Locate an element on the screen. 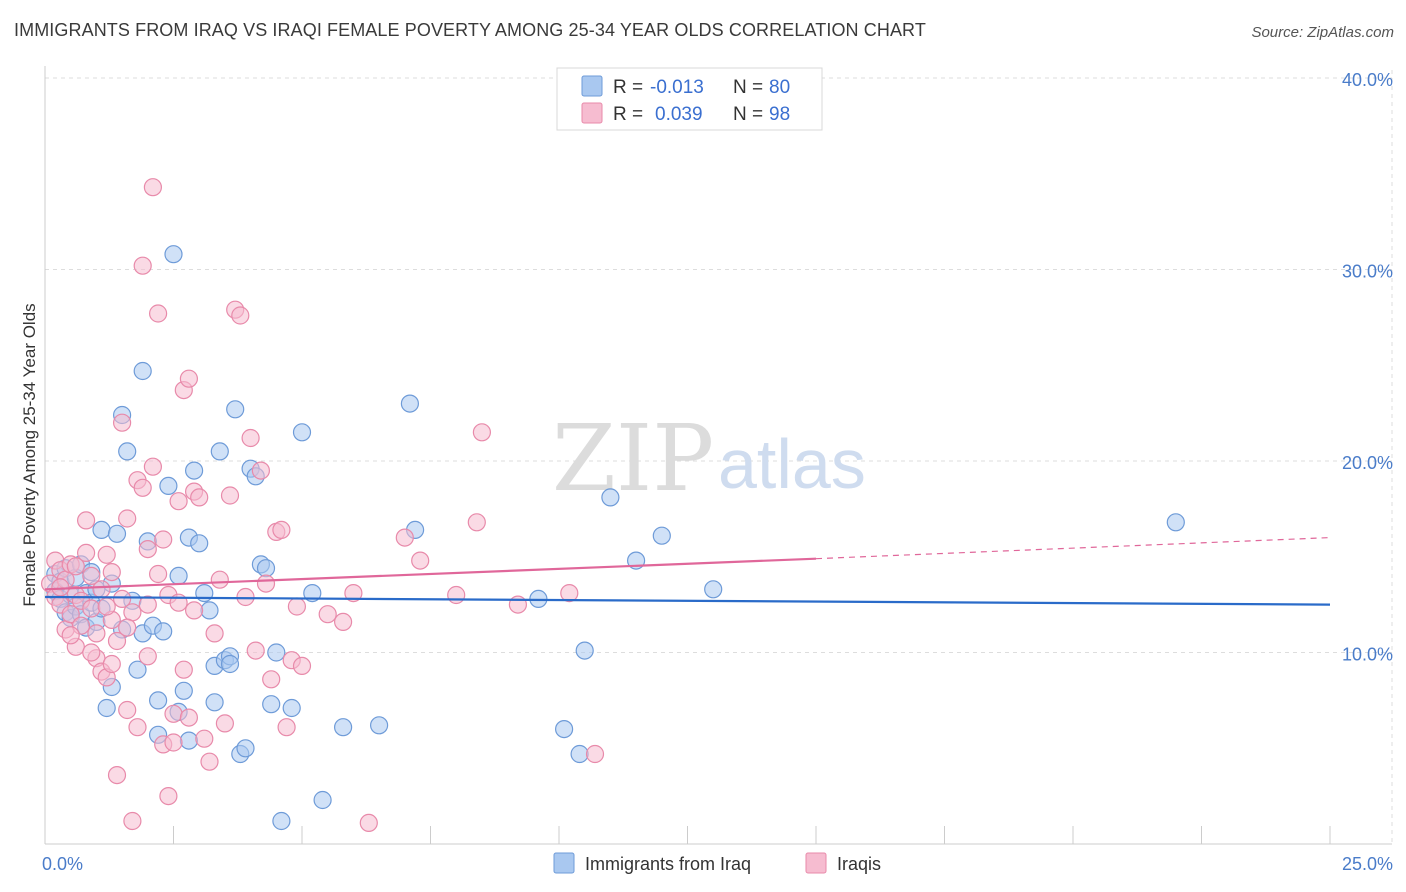  watermark: ZIP atlas is located at coordinates (709, 458).